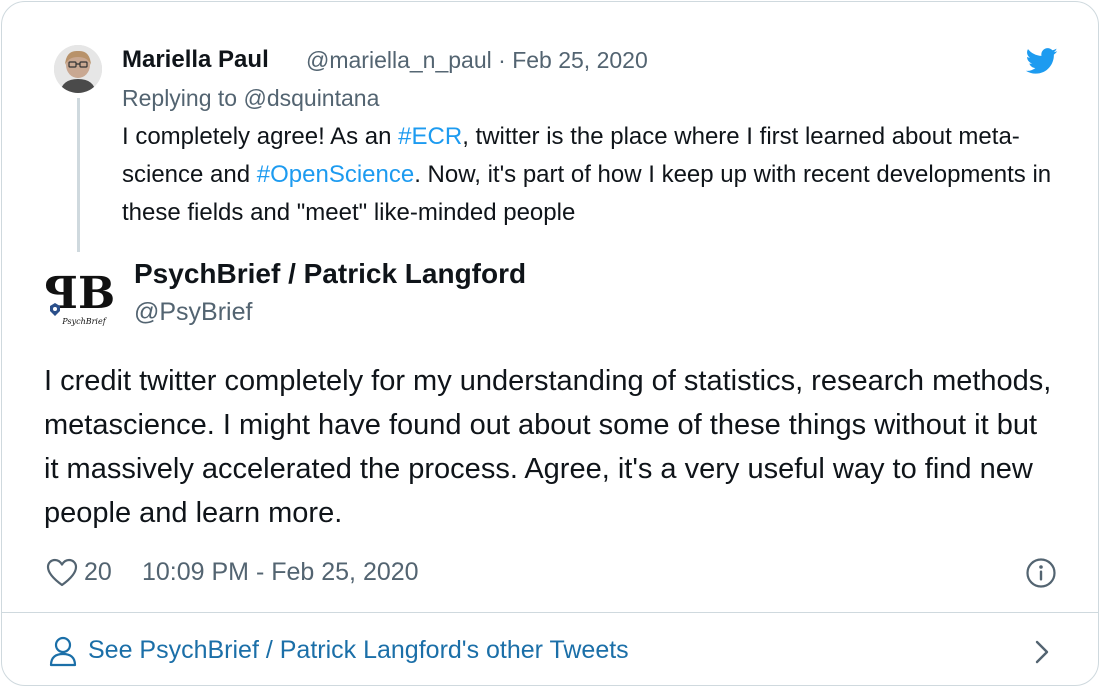  What do you see at coordinates (399, 60) in the screenshot?
I see `reply-author-handle: @mariella_n_paul` at bounding box center [399, 60].